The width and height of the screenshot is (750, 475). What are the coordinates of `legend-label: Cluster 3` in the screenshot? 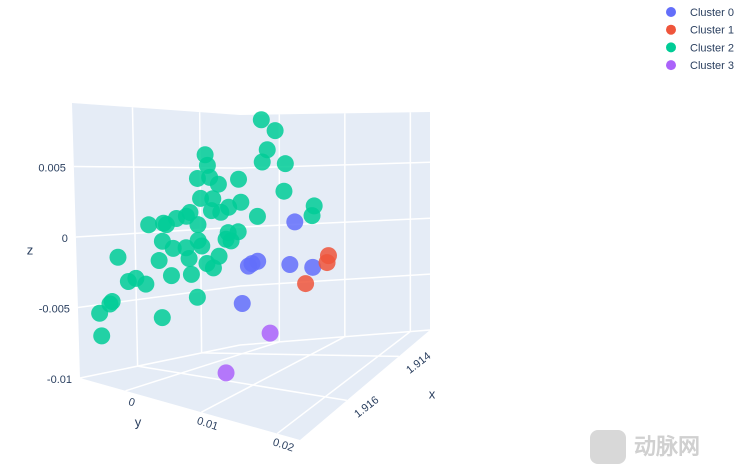 It's located at (712, 66).